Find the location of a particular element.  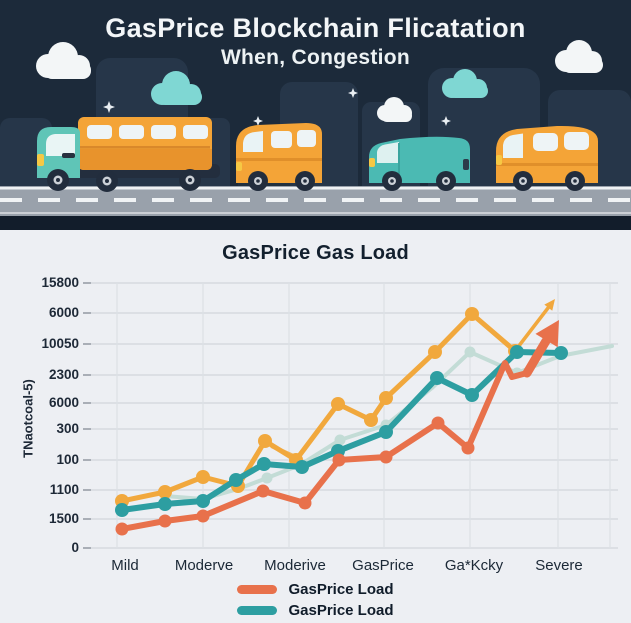

legend-item-gasprice-load-orange: GasPrice Load is located at coordinates (315, 589).